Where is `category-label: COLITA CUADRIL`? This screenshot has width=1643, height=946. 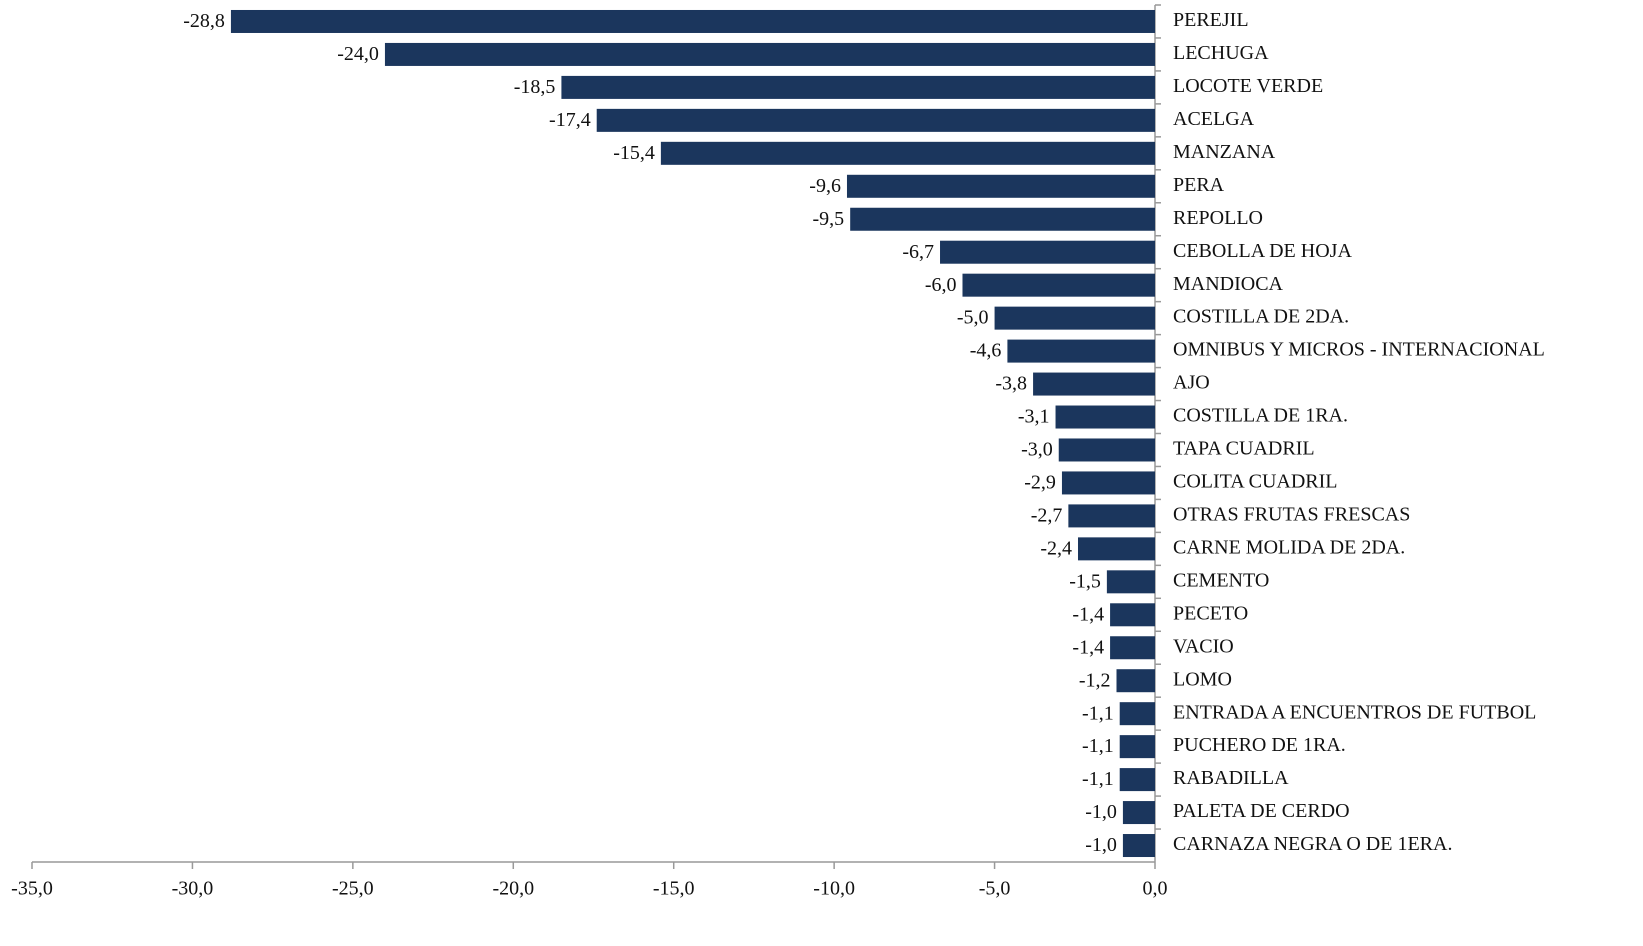 category-label: COLITA CUADRIL is located at coordinates (1255, 482).